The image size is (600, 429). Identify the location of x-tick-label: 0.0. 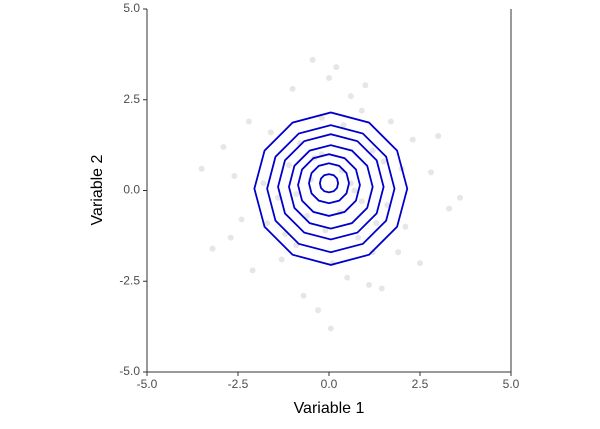
(329, 384).